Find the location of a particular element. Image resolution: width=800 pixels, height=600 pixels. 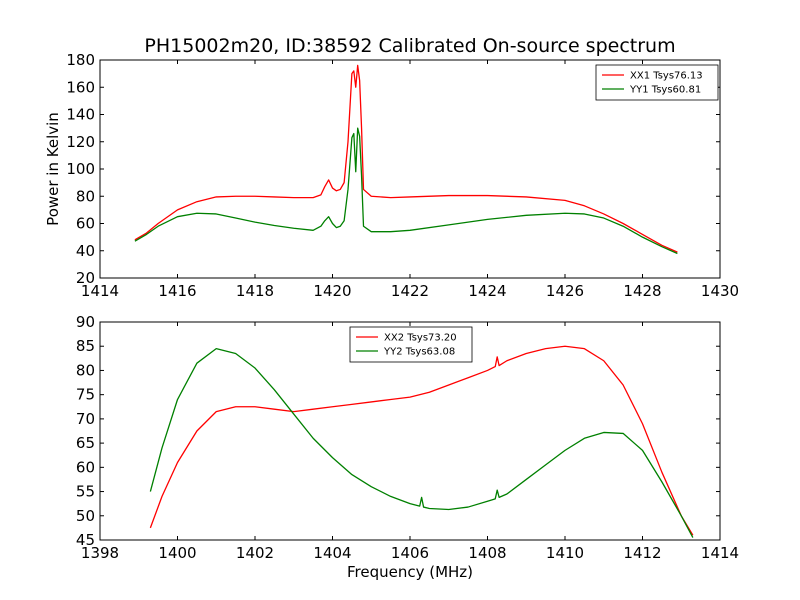

y-tick-label: 20 is located at coordinates (85, 278).